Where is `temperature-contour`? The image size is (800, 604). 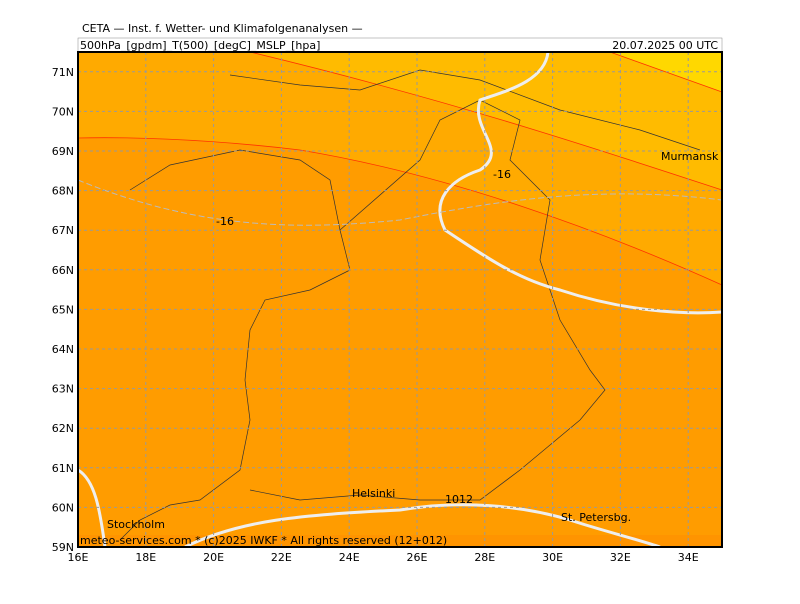 temperature-contour is located at coordinates (400, 202).